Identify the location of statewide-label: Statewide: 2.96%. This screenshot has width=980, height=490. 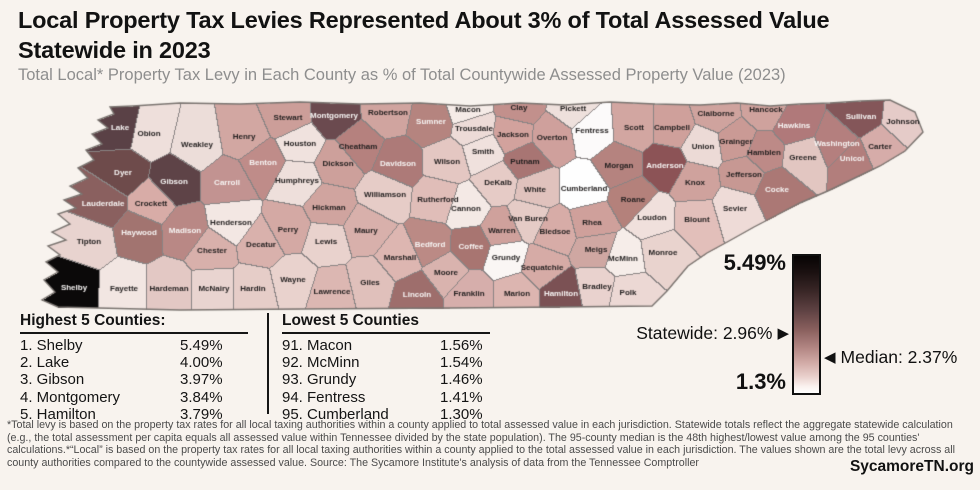
(704, 333).